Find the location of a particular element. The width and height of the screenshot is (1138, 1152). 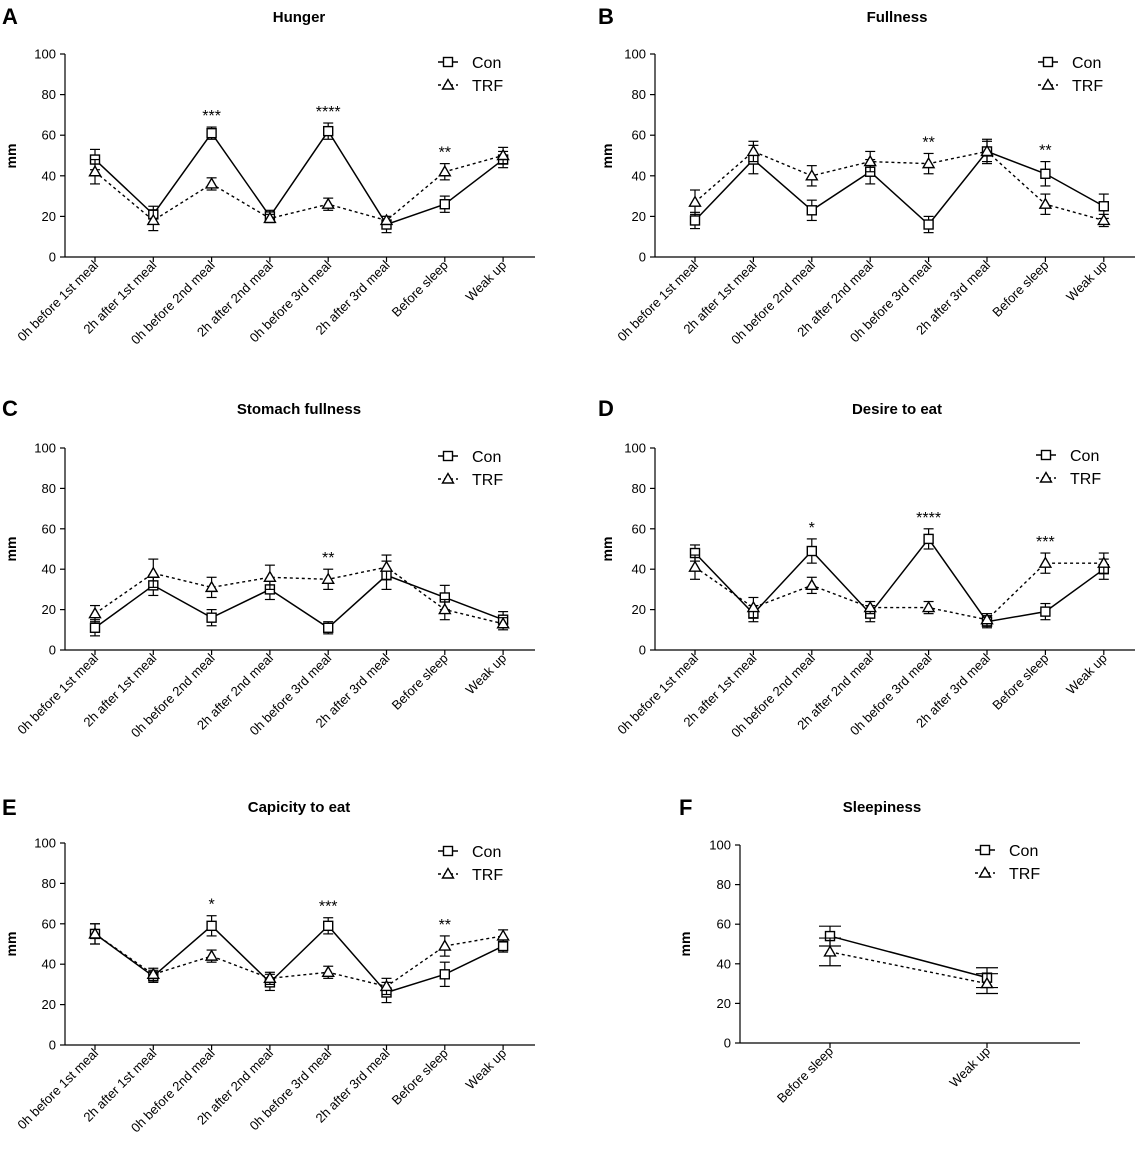

panel-title: Fullness is located at coordinates (897, 17).